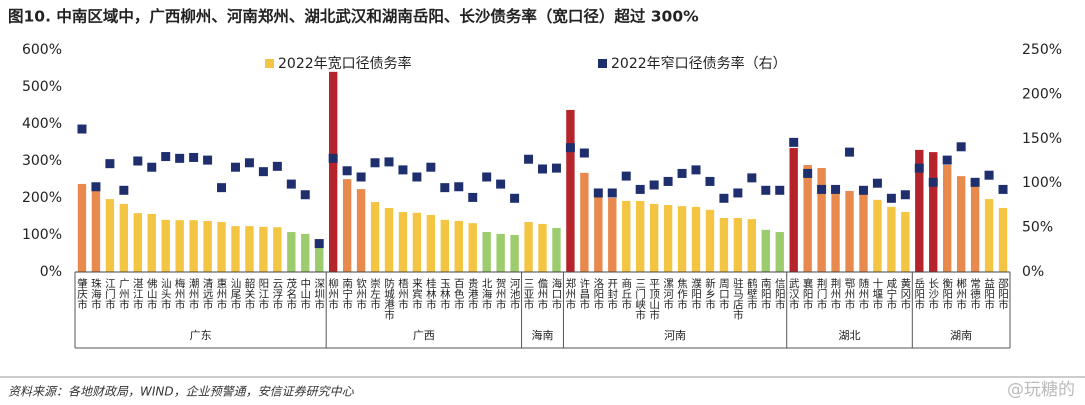  Describe the element at coordinates (194, 293) in the screenshot. I see `x-tick-label: 潮州市` at that location.